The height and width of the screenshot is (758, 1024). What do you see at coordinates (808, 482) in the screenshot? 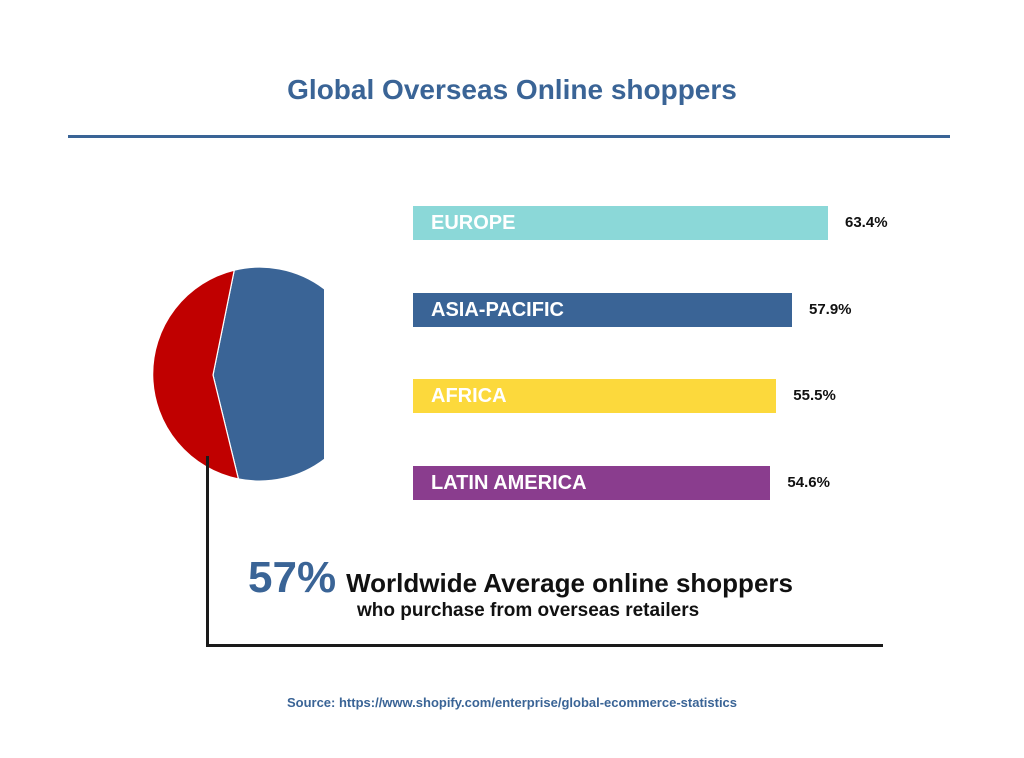
I see `bar-value-label: 54.6%` at bounding box center [808, 482].